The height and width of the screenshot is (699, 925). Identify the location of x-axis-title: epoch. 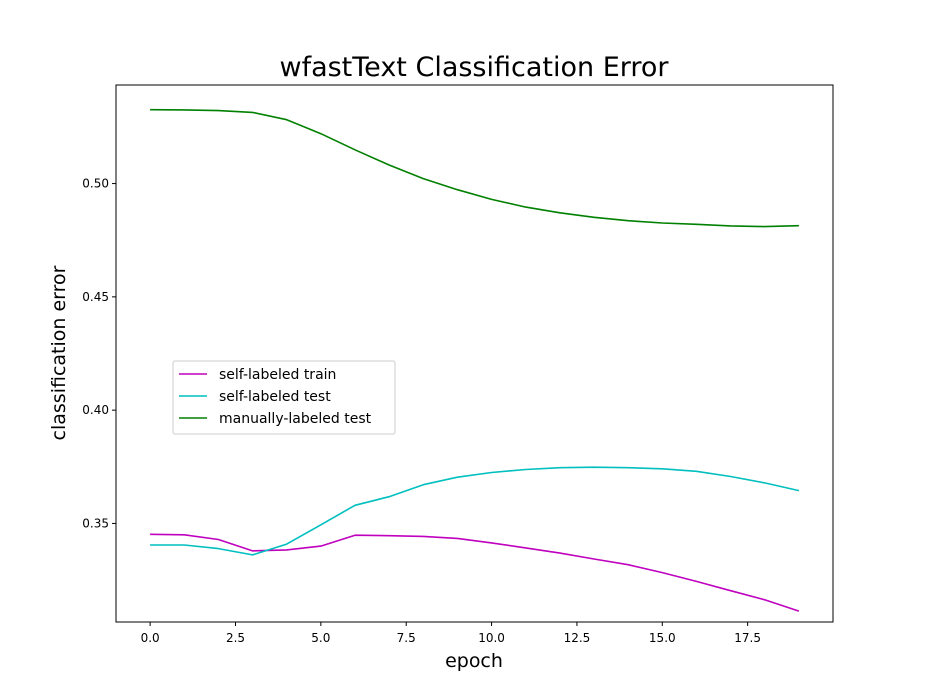
(474, 661).